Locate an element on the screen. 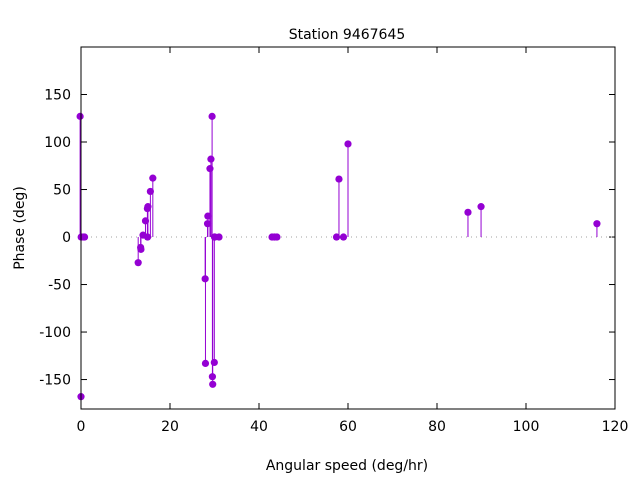  y-tick-label: -150 is located at coordinates (55, 381).